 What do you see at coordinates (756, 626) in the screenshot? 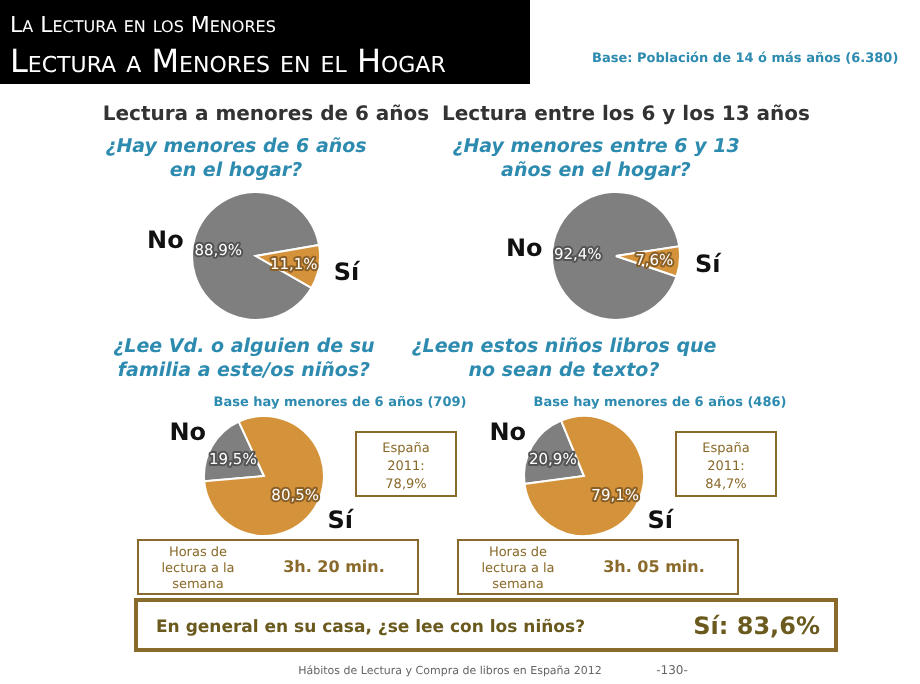
I see `text: Sí: 83,6%` at bounding box center [756, 626].